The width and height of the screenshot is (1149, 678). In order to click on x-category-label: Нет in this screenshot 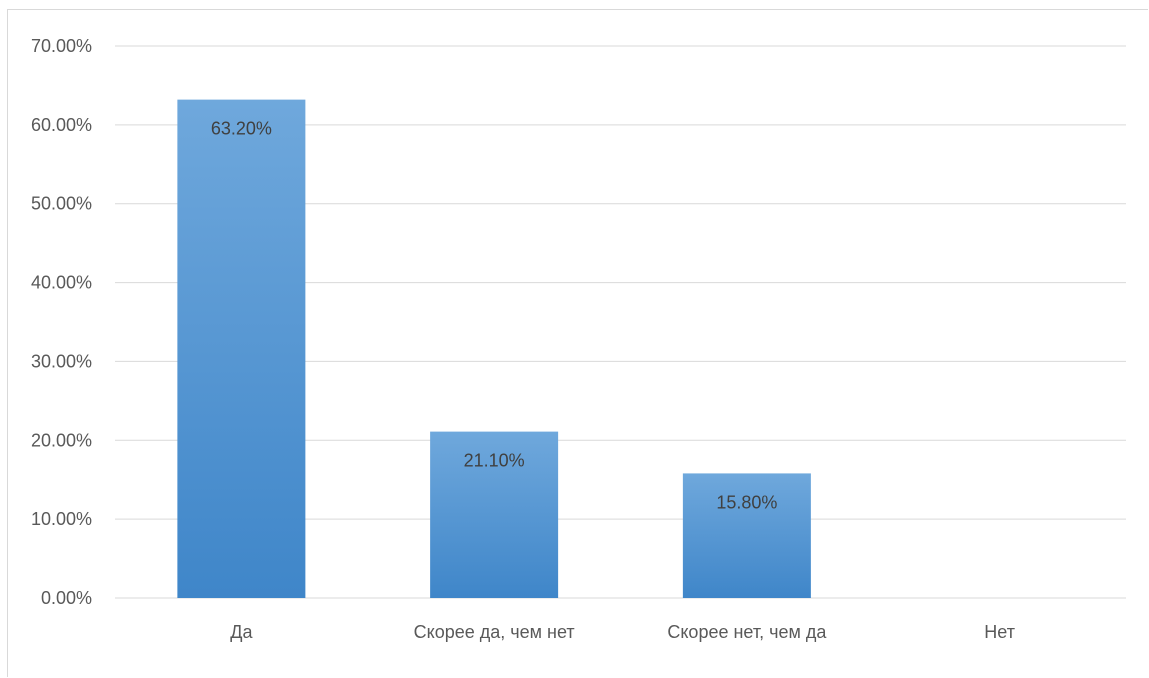, I will do `click(999, 632)`.